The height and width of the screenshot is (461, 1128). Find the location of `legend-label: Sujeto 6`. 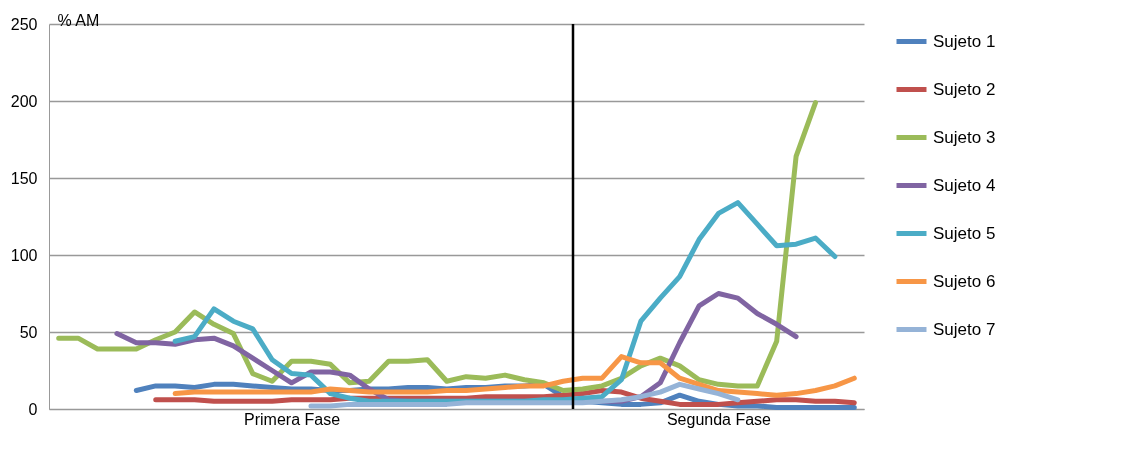

legend-label: Sujeto 6 is located at coordinates (964, 281).